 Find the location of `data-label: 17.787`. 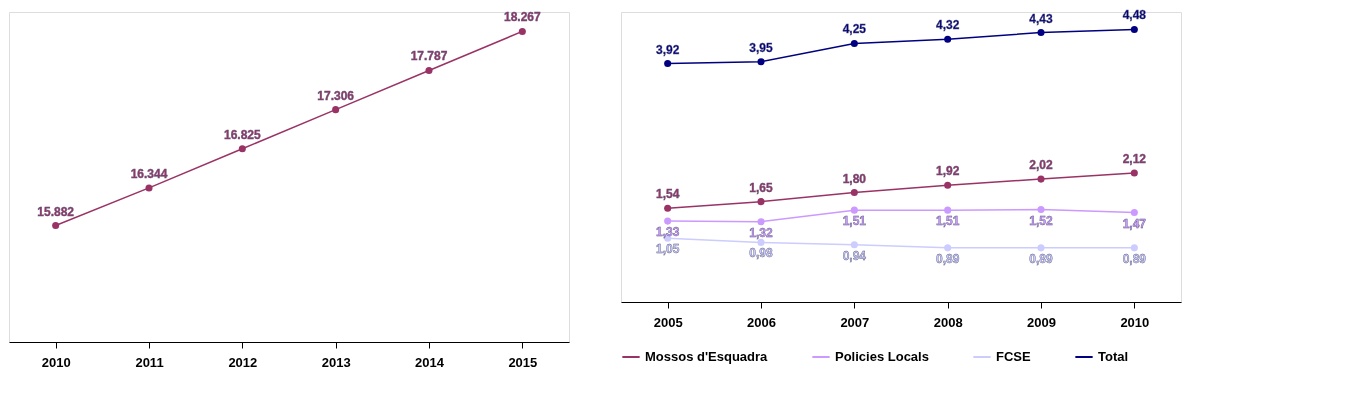

data-label: 17.787 is located at coordinates (429, 56).